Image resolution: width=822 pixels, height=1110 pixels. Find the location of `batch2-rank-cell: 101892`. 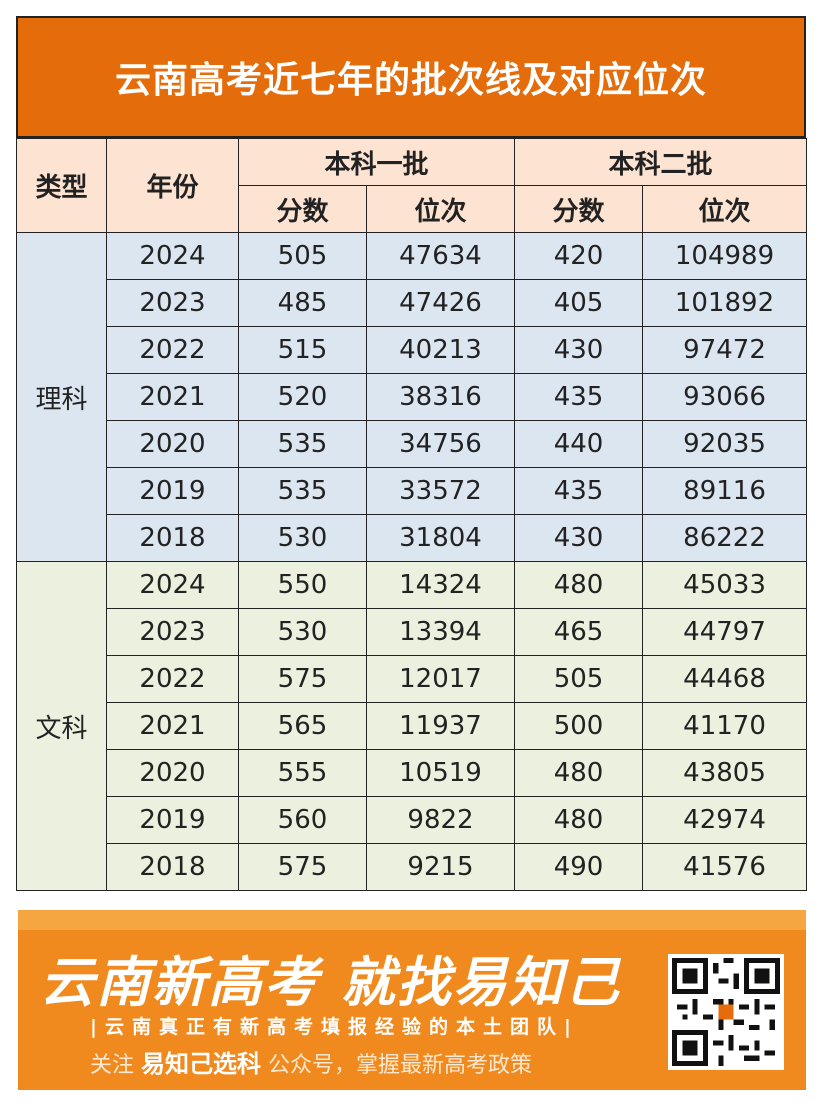

batch2-rank-cell: 101892 is located at coordinates (725, 303).